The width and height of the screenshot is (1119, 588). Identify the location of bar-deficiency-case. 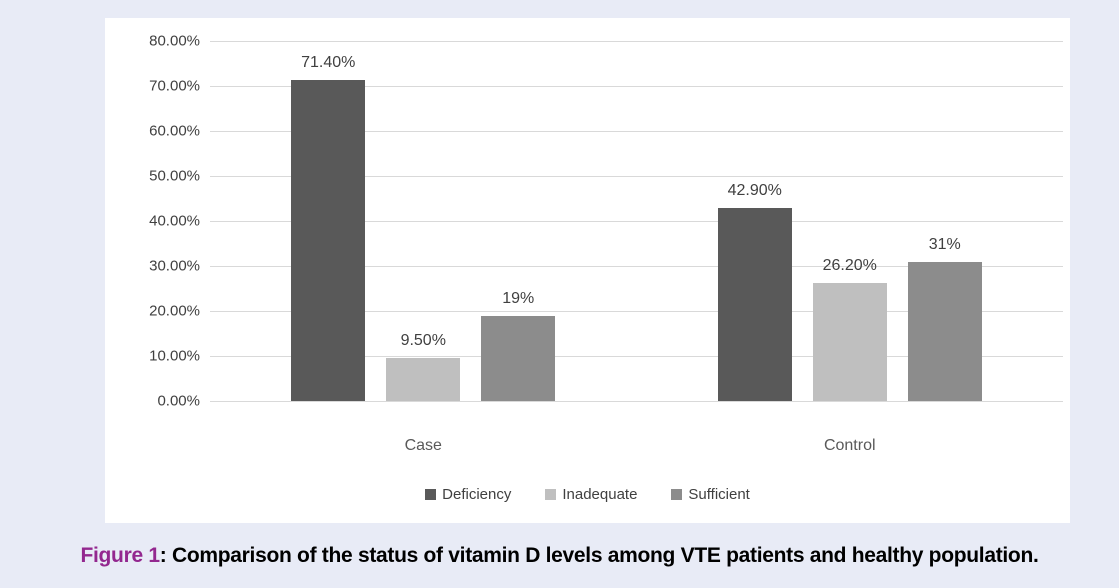
(328, 240).